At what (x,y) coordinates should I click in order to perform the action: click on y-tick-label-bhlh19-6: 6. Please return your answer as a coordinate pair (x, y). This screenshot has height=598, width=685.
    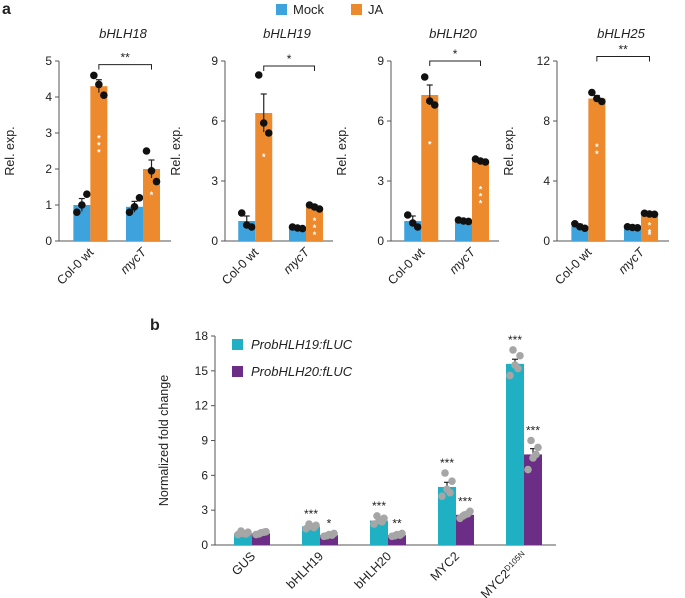
    Looking at the image, I should click on (214, 121).